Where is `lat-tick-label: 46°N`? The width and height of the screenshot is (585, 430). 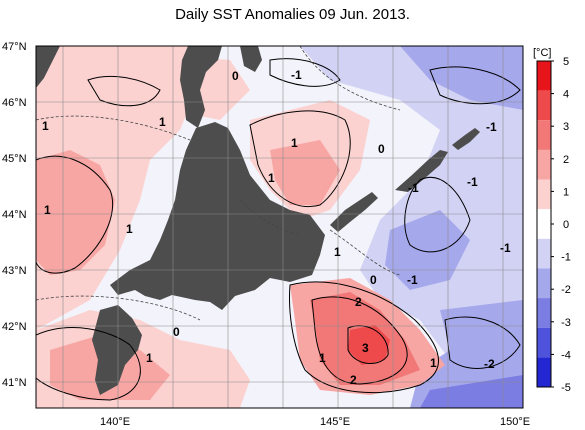
lat-tick-label: 46°N is located at coordinates (14, 103).